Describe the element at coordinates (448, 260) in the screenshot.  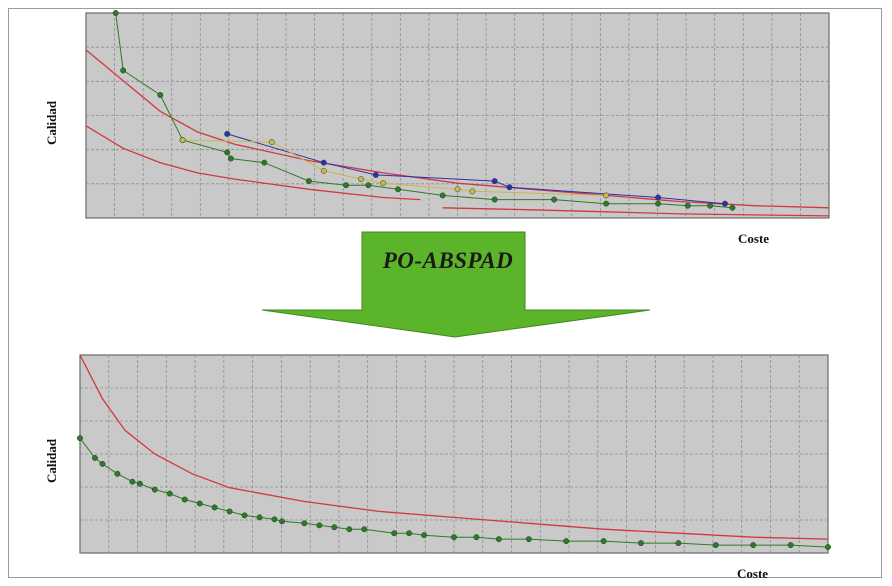
I see `arrow-label: PO-ABSPAD` at that location.